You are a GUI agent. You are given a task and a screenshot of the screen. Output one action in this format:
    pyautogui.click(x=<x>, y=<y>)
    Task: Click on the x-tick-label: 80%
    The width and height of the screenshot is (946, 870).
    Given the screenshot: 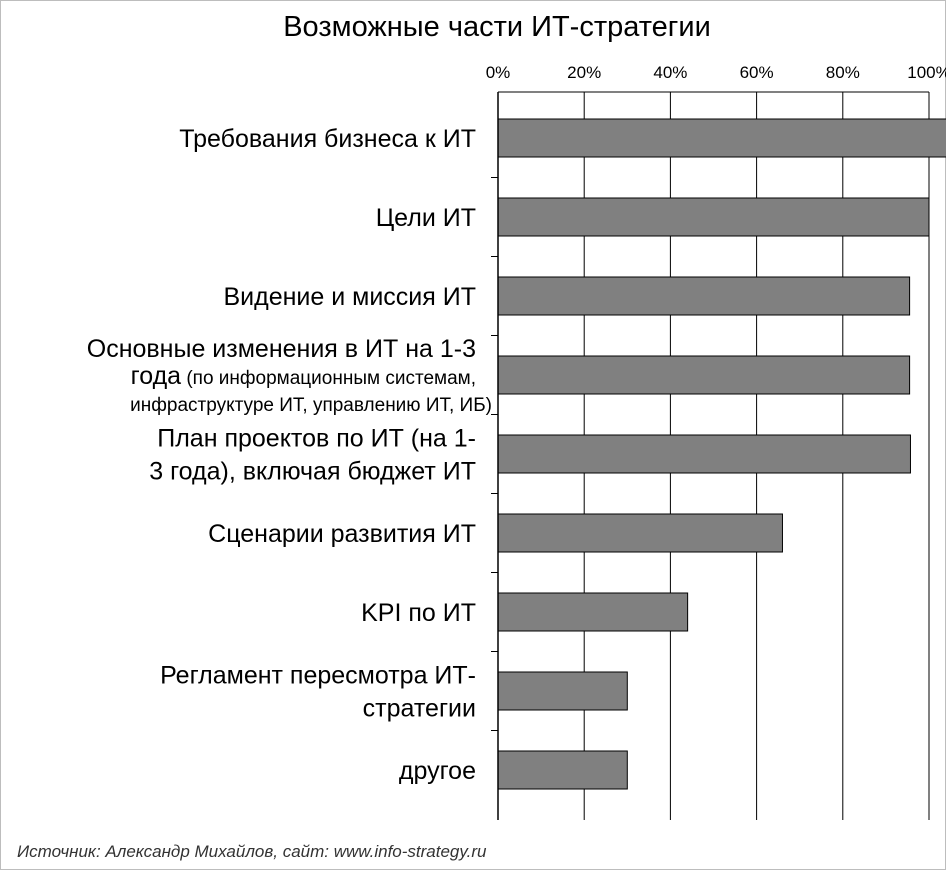 What is the action you would take?
    pyautogui.click(x=843, y=72)
    